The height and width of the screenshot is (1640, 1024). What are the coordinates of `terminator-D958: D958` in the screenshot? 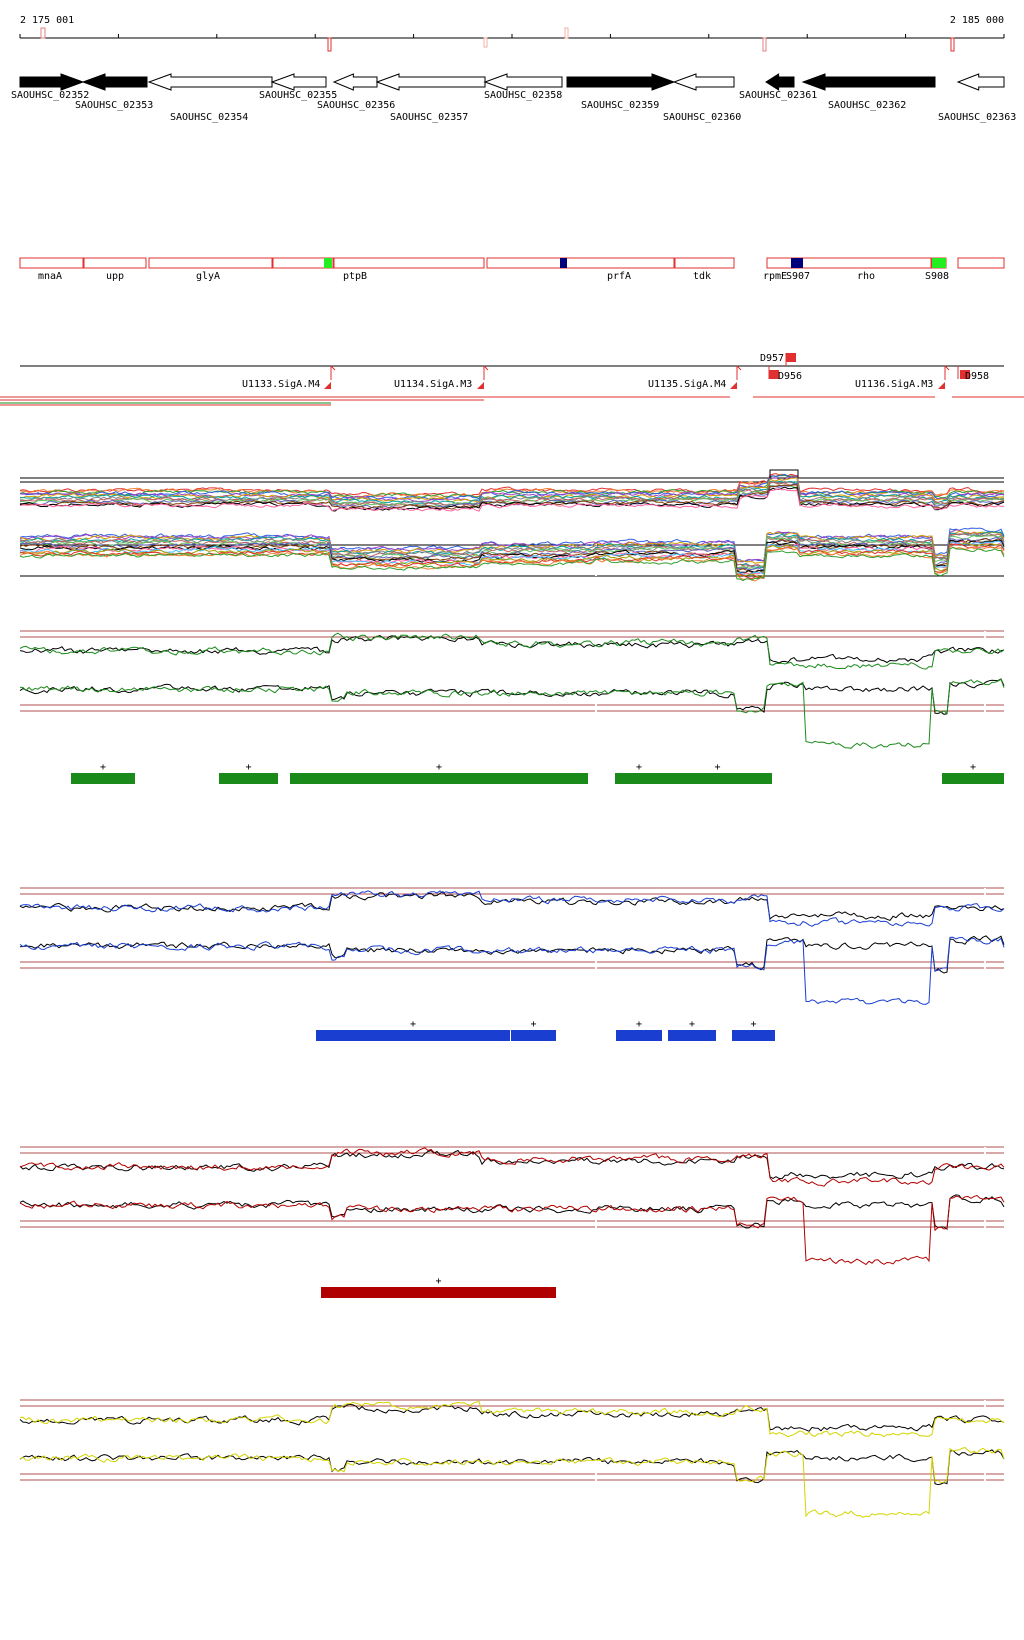 It's located at (973, 374).